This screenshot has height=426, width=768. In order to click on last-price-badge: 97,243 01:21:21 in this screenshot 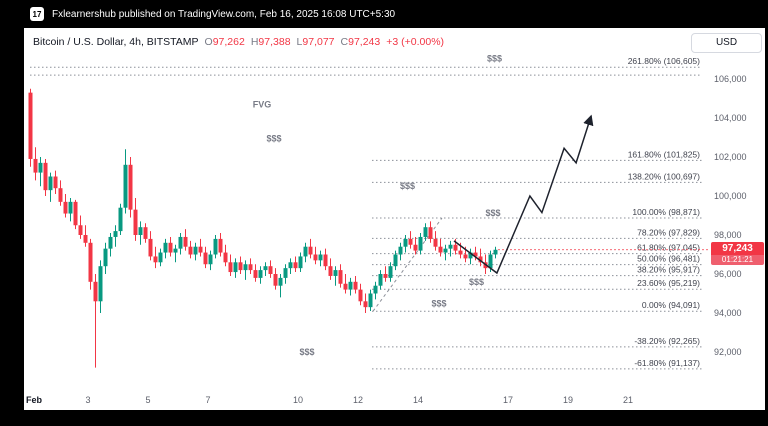, I will do `click(737, 253)`.